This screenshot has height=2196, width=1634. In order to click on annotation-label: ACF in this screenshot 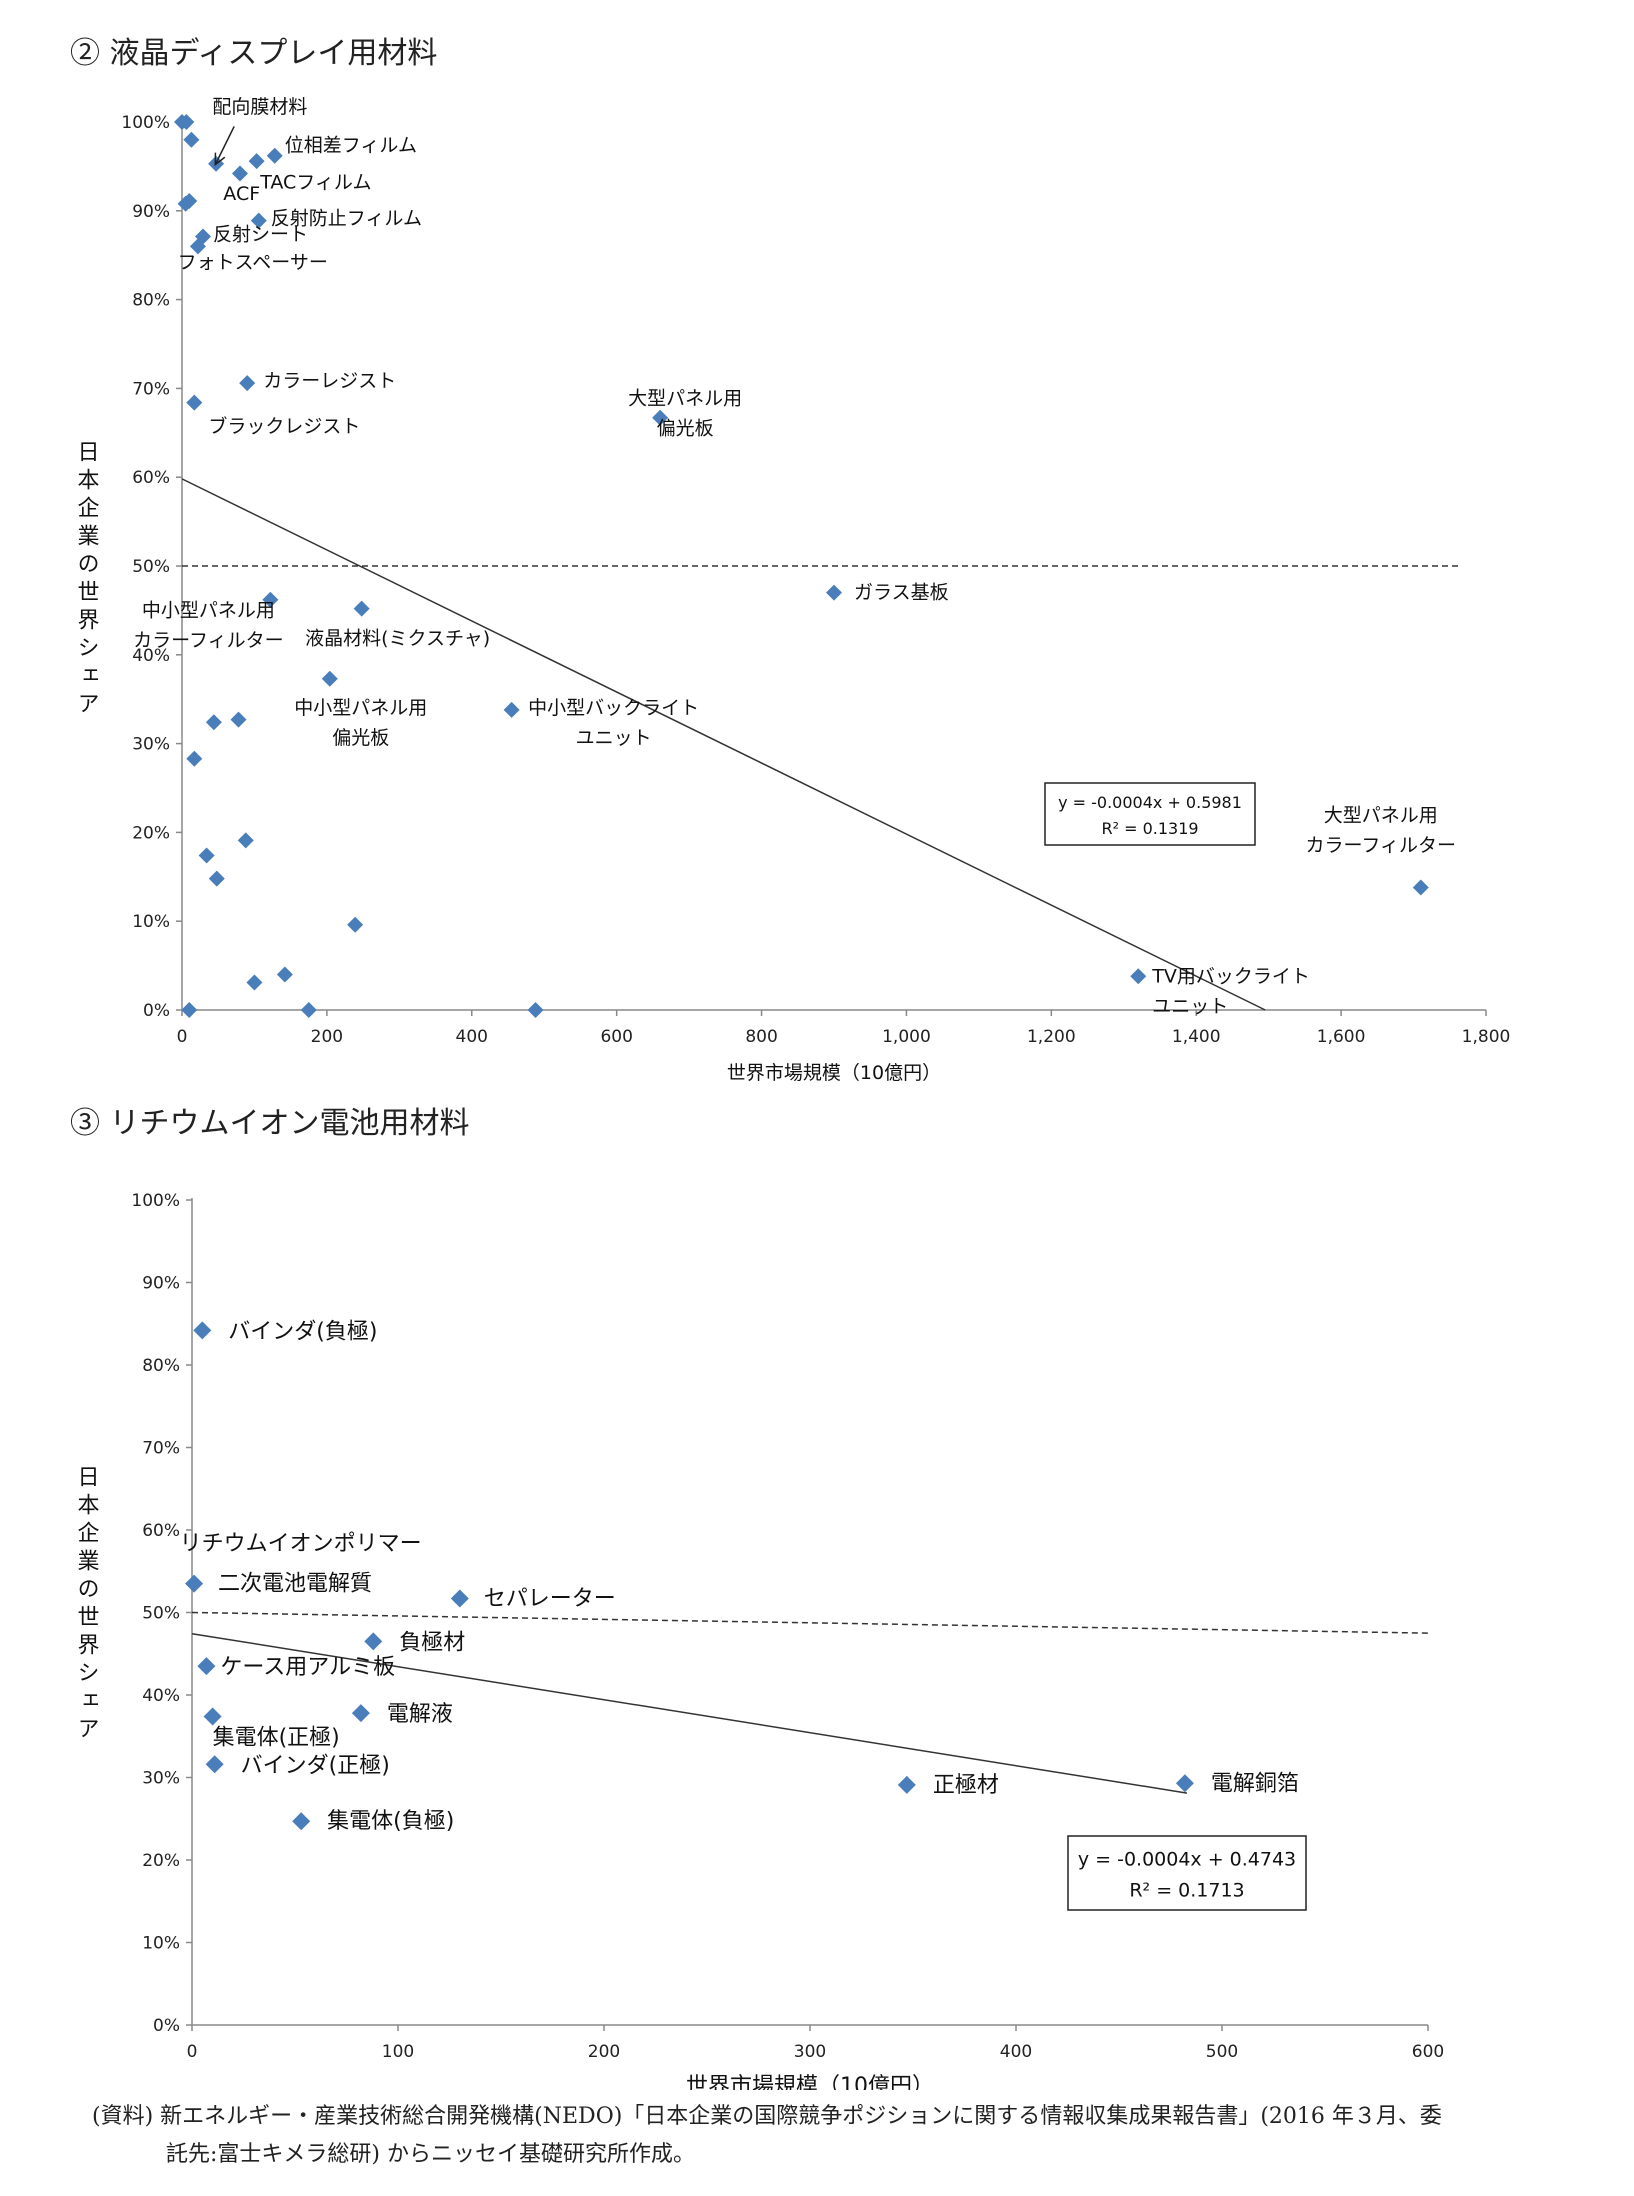, I will do `click(241, 194)`.